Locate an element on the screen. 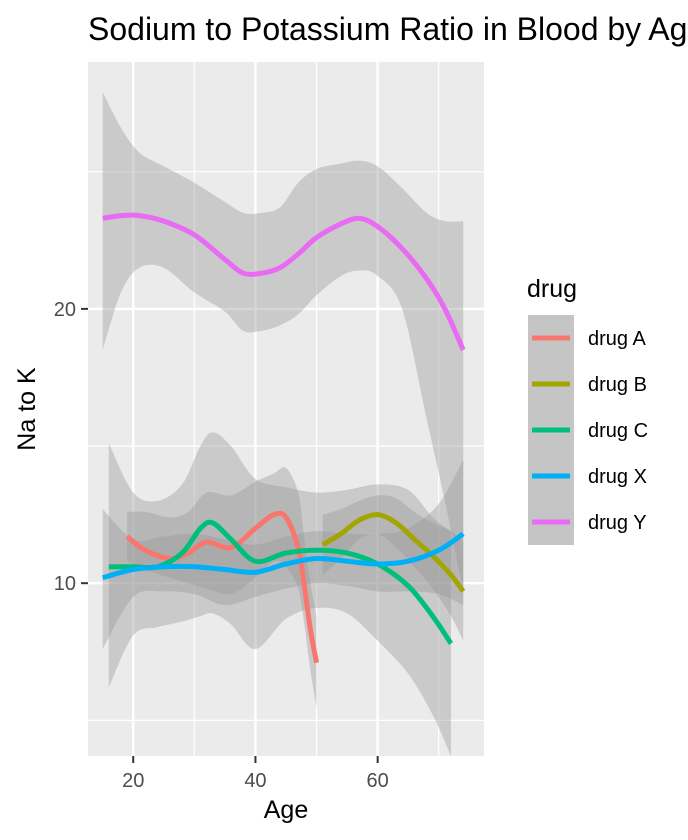 Image resolution: width=688 pixels, height=840 pixels. legend-item-drug-x: drug X is located at coordinates (587, 476).